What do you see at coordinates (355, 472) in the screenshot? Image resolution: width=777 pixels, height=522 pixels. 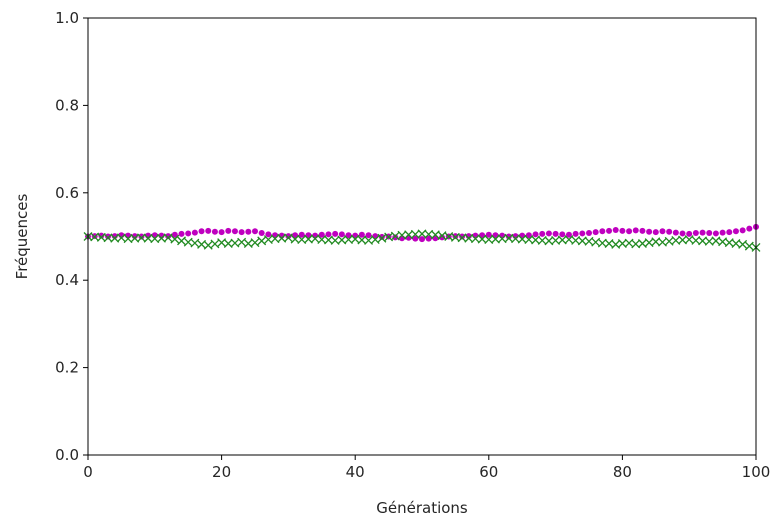 I see `x-tick-label: 40` at bounding box center [355, 472].